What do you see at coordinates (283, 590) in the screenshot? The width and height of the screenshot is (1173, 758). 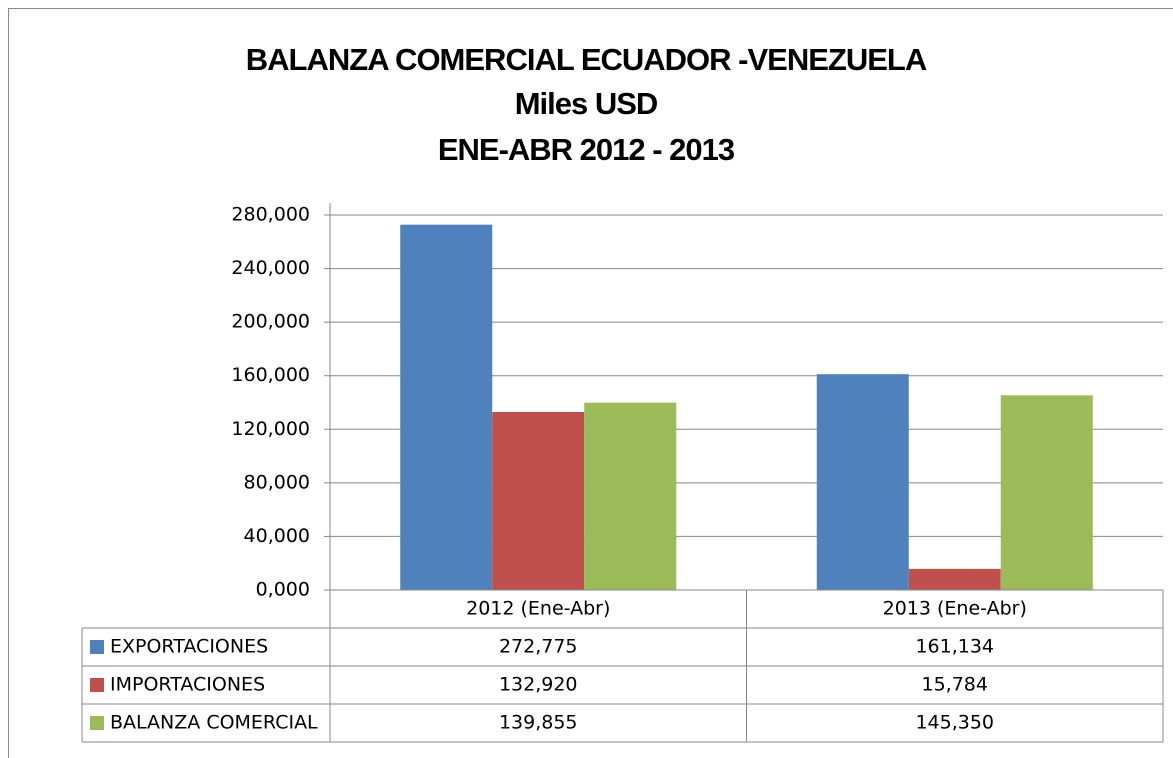 I see `y-tick-label: 0,000` at bounding box center [283, 590].